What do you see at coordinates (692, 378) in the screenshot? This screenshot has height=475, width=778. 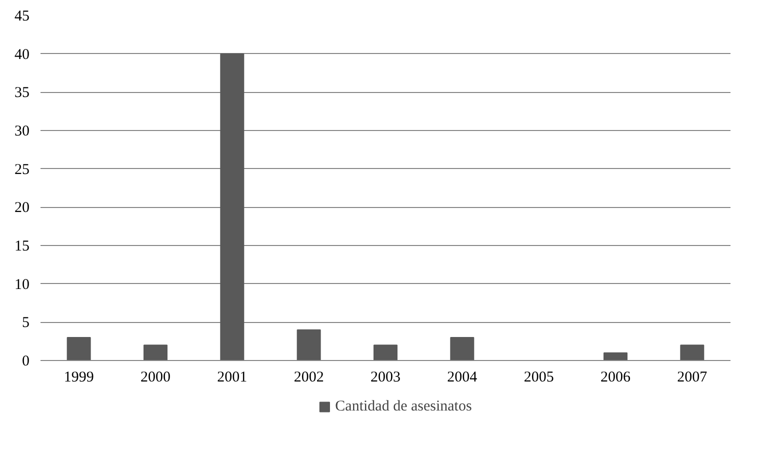 I see `x-tick-label: 2007` at bounding box center [692, 378].